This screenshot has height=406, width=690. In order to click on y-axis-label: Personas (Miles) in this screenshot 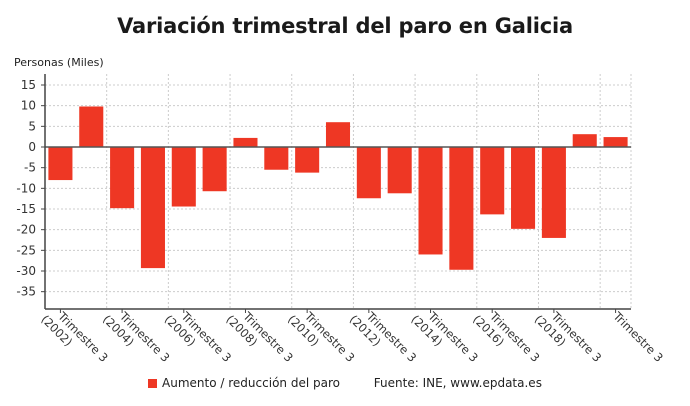, I will do `click(59, 62)`.